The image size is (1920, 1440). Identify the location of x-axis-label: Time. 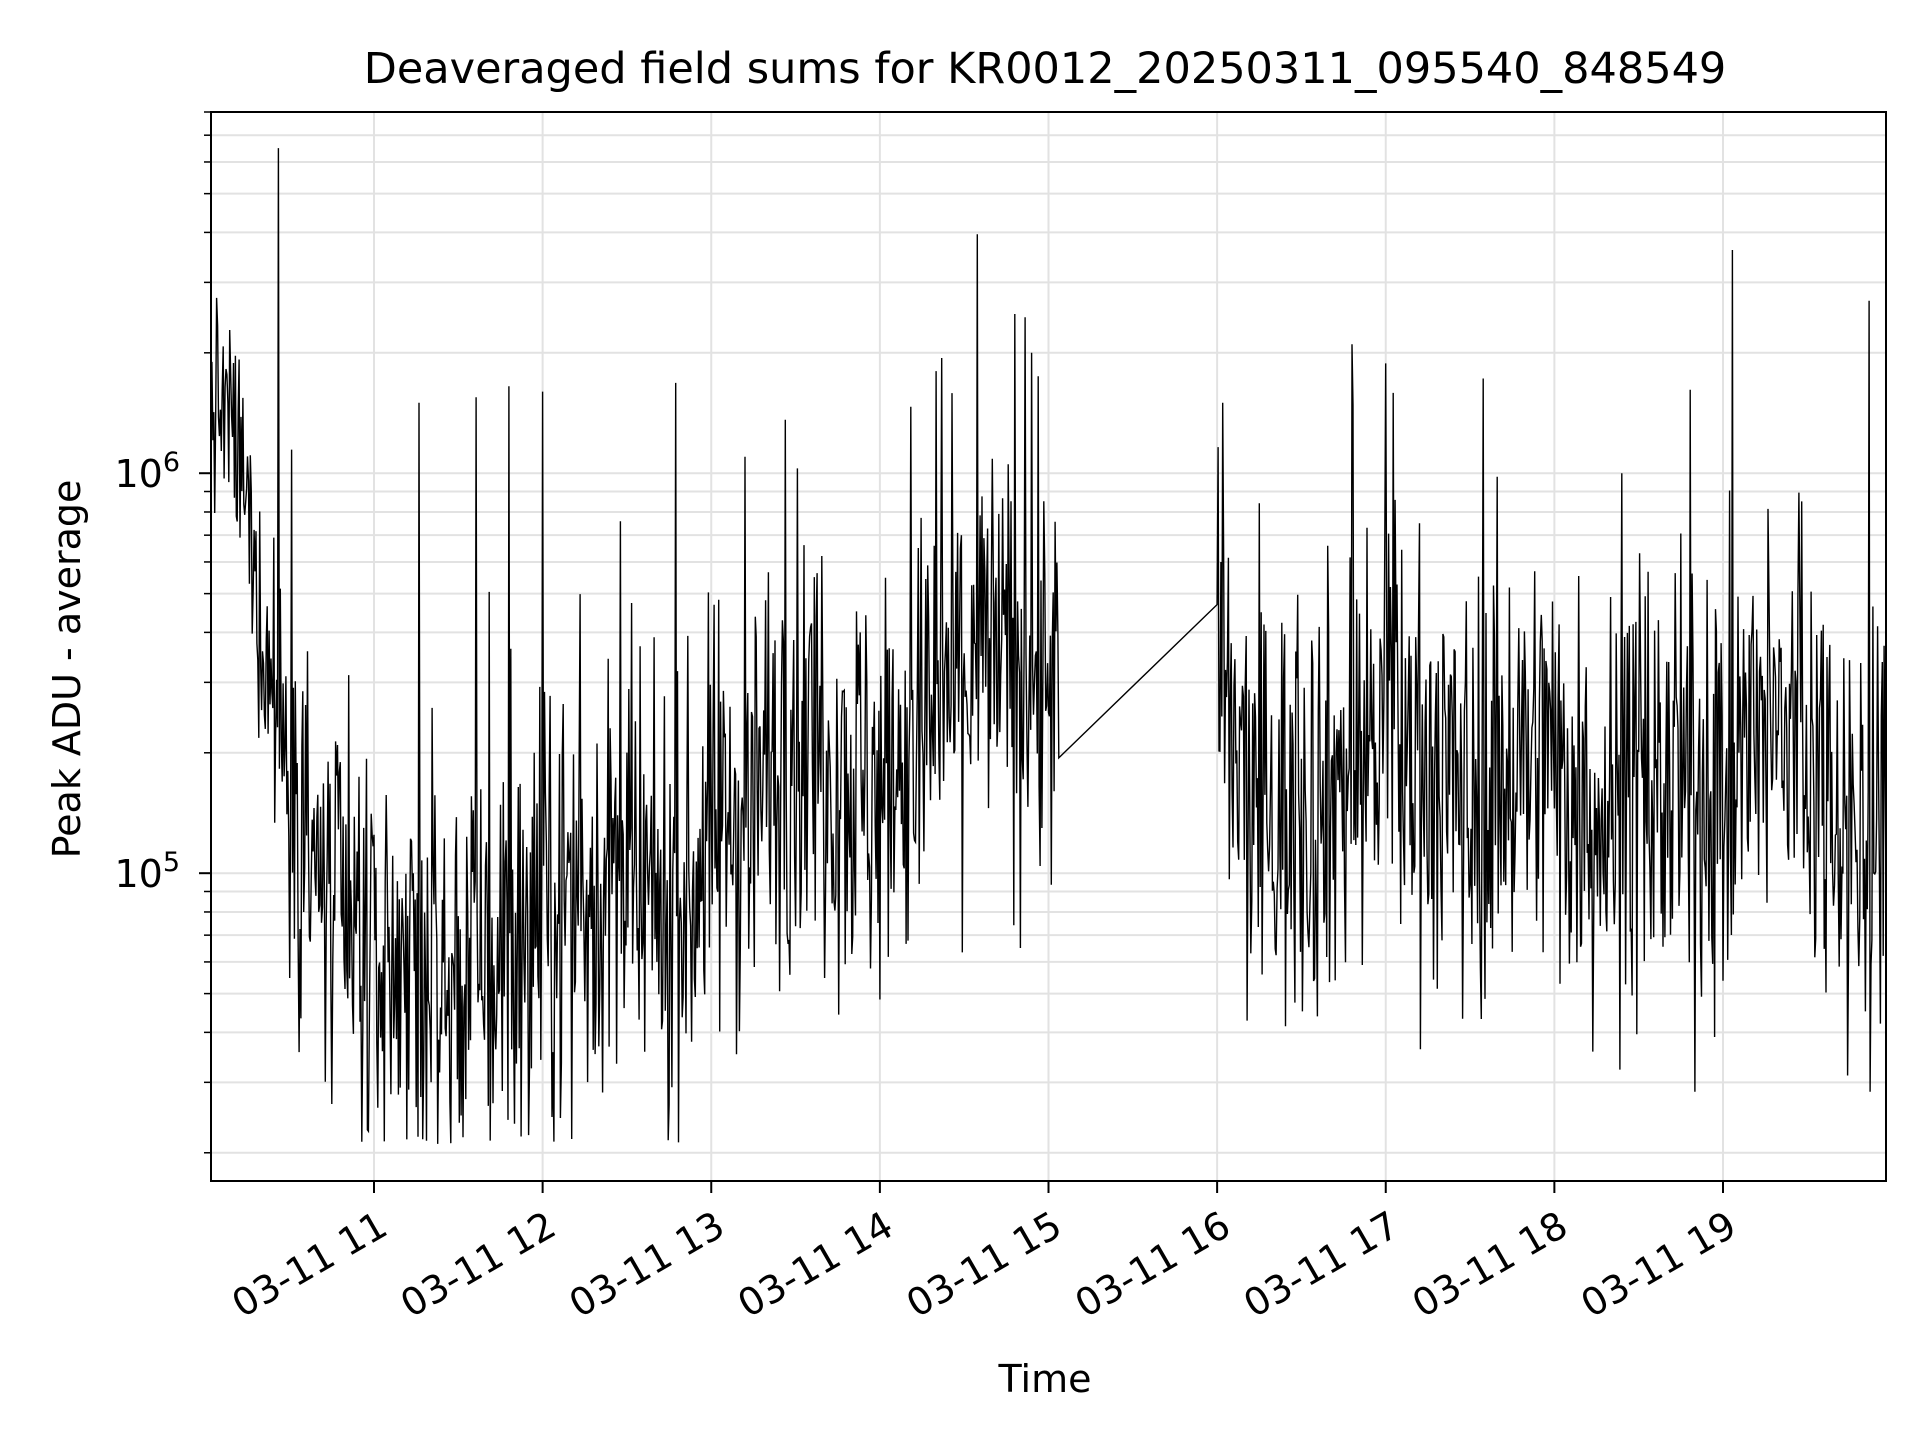
(1045, 1379).